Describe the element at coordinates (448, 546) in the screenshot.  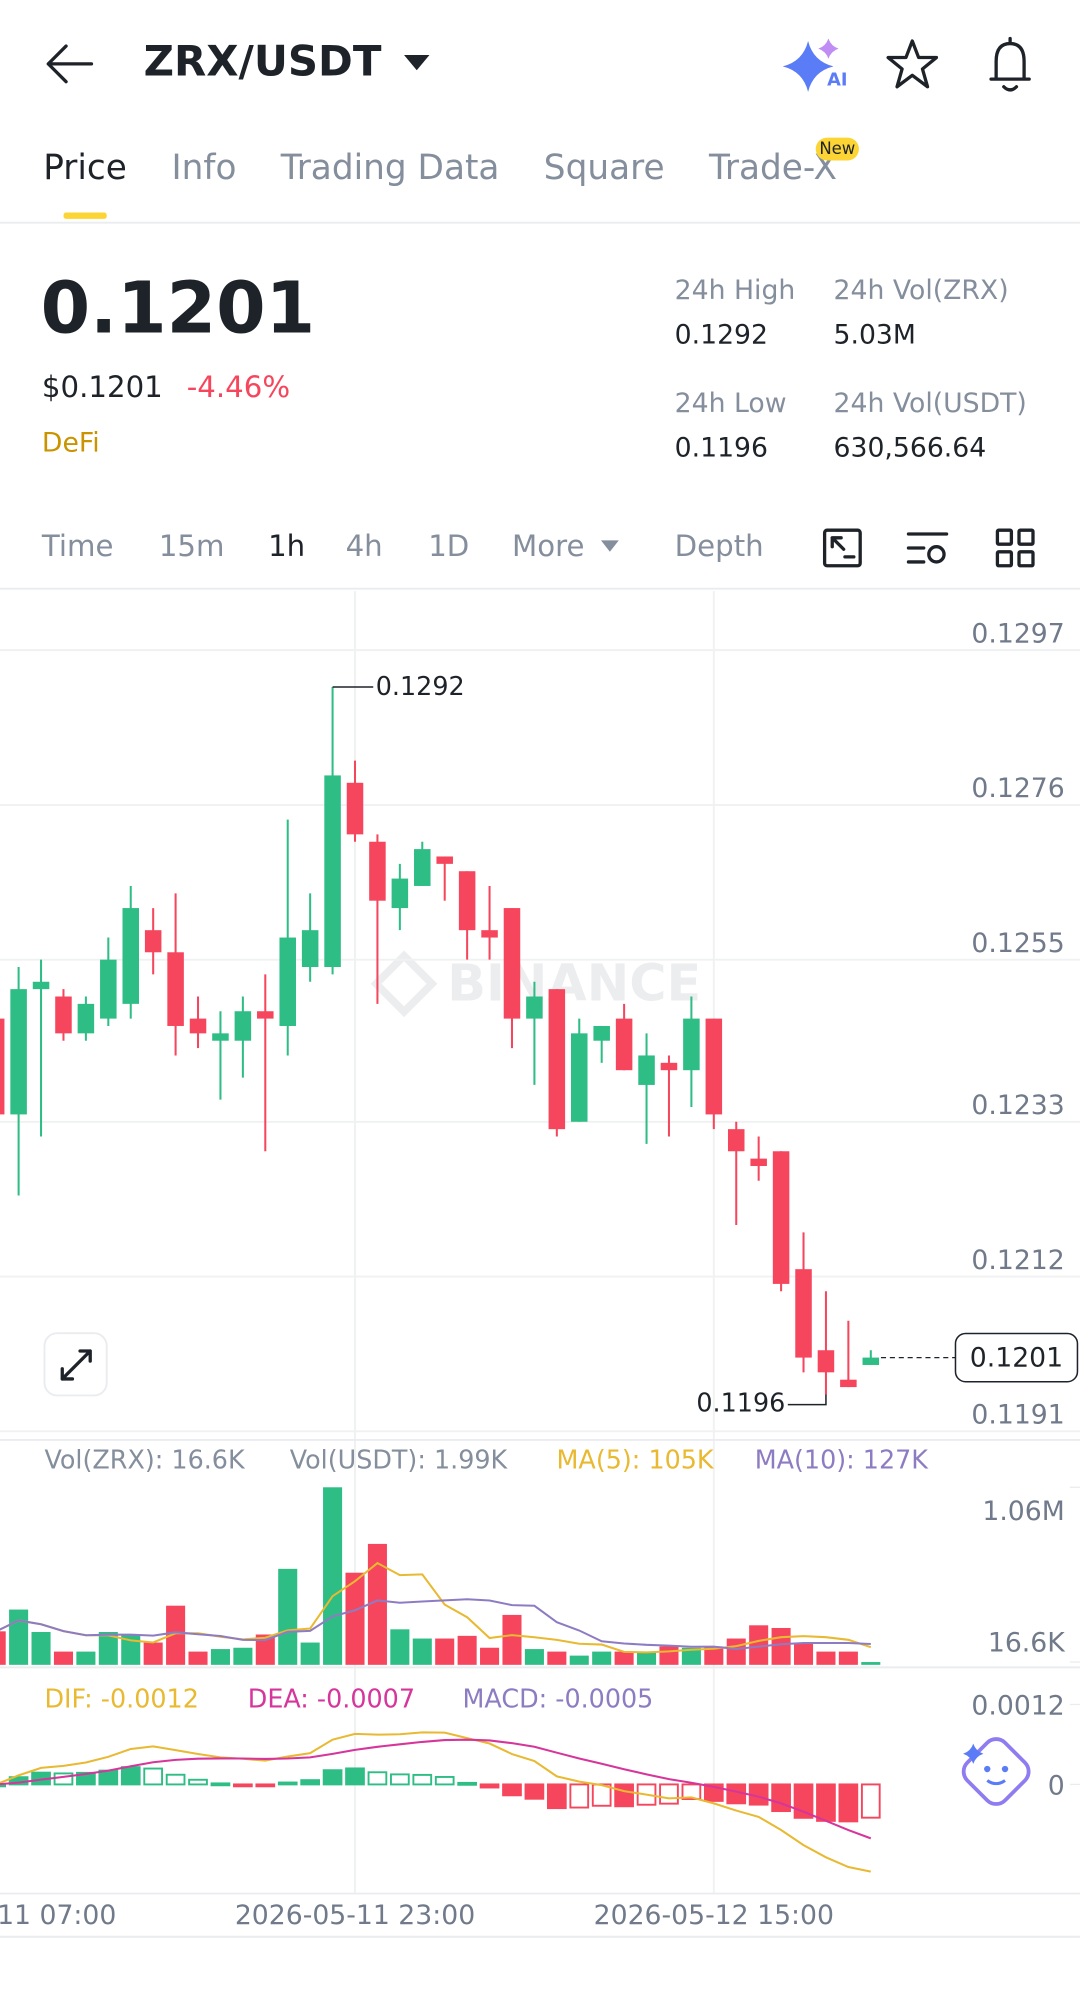
I see `interval: 1D` at that location.